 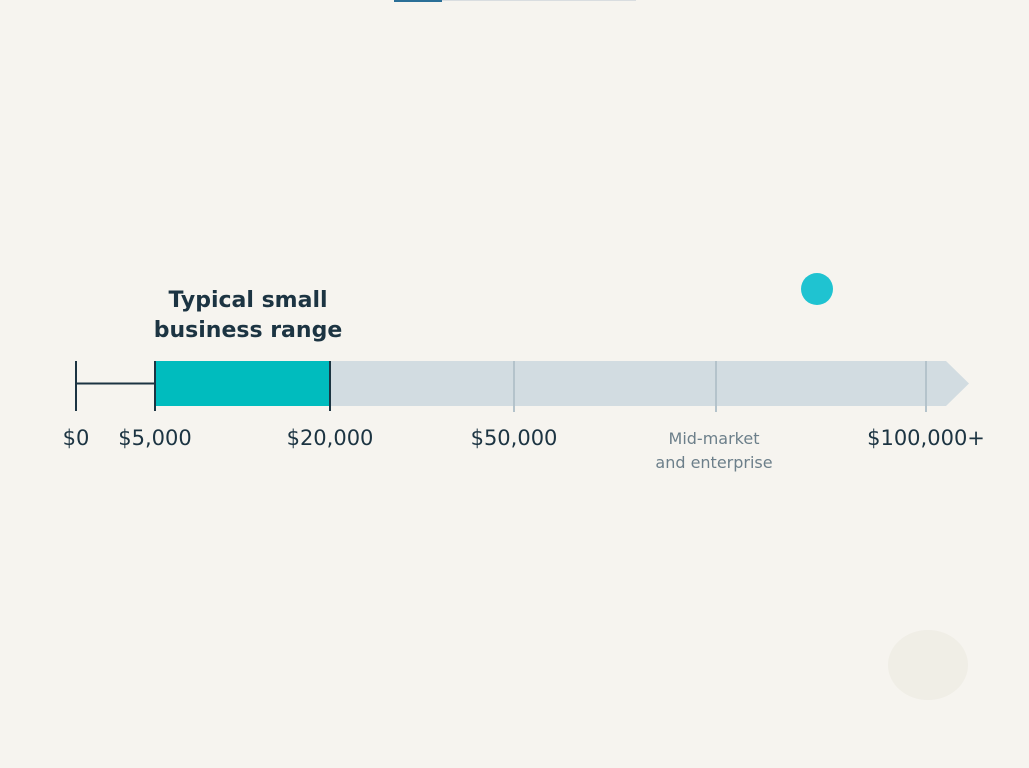 I want to click on tick-label-100000: $100,000+, so click(x=926, y=438).